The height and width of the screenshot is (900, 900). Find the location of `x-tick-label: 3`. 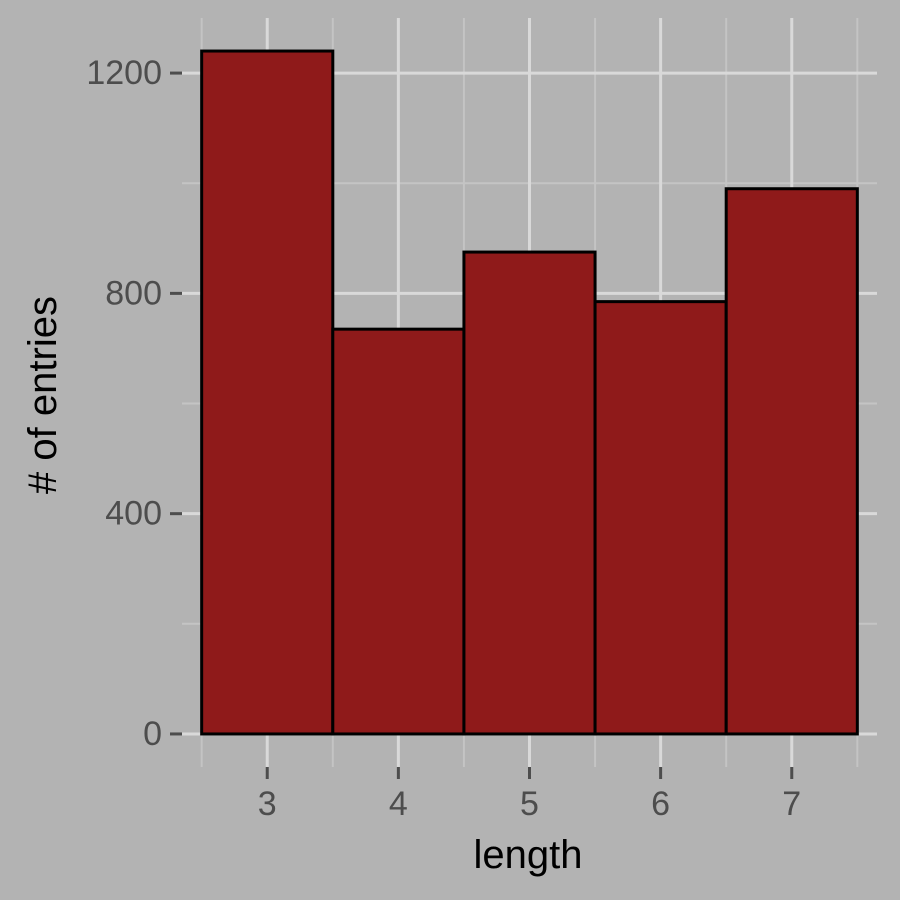

x-tick-label: 3 is located at coordinates (267, 804).